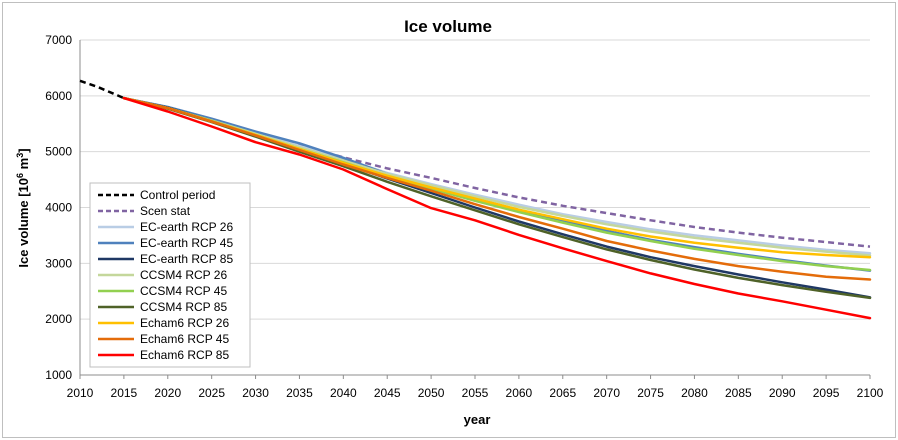 The height and width of the screenshot is (440, 898). I want to click on x-tick-label: 2100, so click(870, 393).